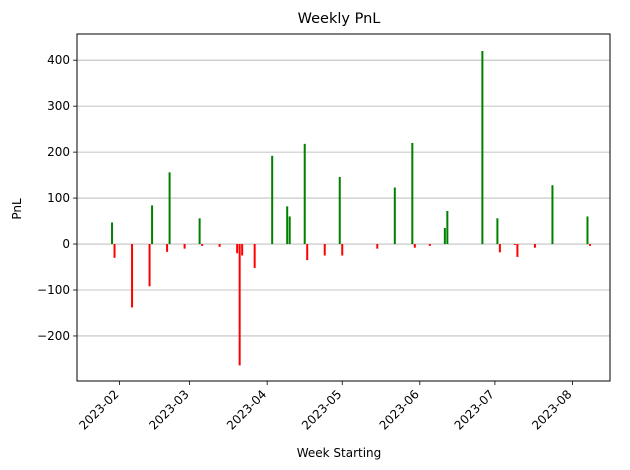 This screenshot has width=630, height=470. What do you see at coordinates (551, 409) in the screenshot?
I see `x-tick-label: 2023-08` at bounding box center [551, 409].